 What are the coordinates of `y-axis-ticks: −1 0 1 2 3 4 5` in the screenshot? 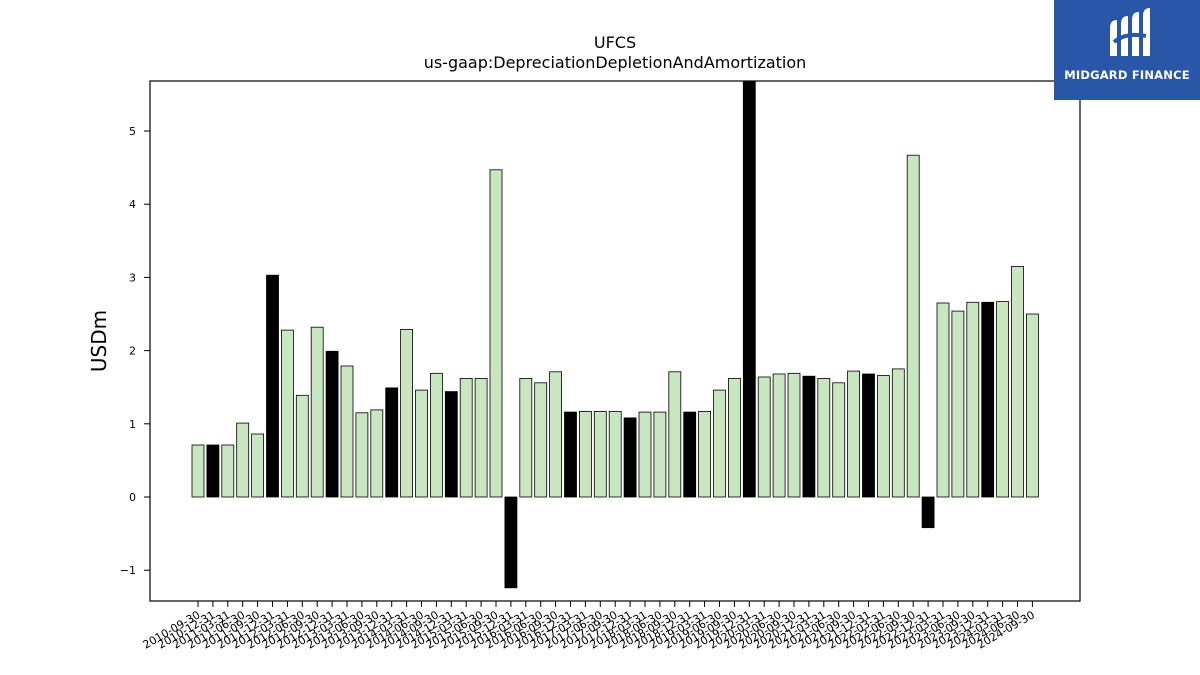 It's located at (135, 351).